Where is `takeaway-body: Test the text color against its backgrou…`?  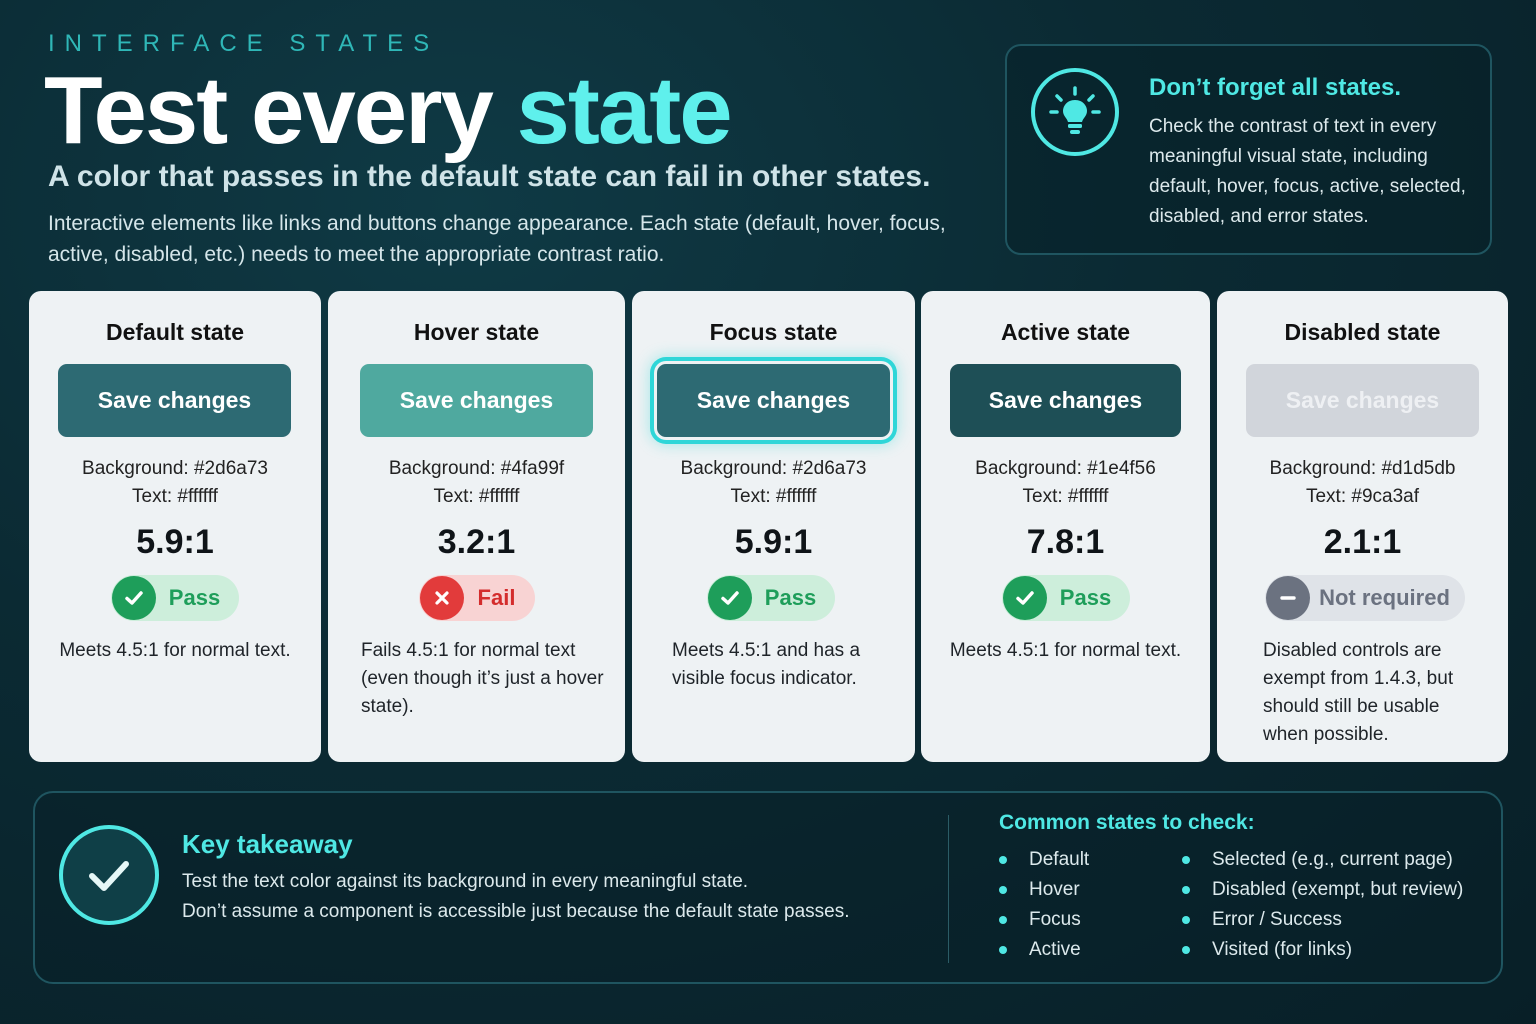
takeaway-body: Test the text color against its backgrou… is located at coordinates (562, 897).